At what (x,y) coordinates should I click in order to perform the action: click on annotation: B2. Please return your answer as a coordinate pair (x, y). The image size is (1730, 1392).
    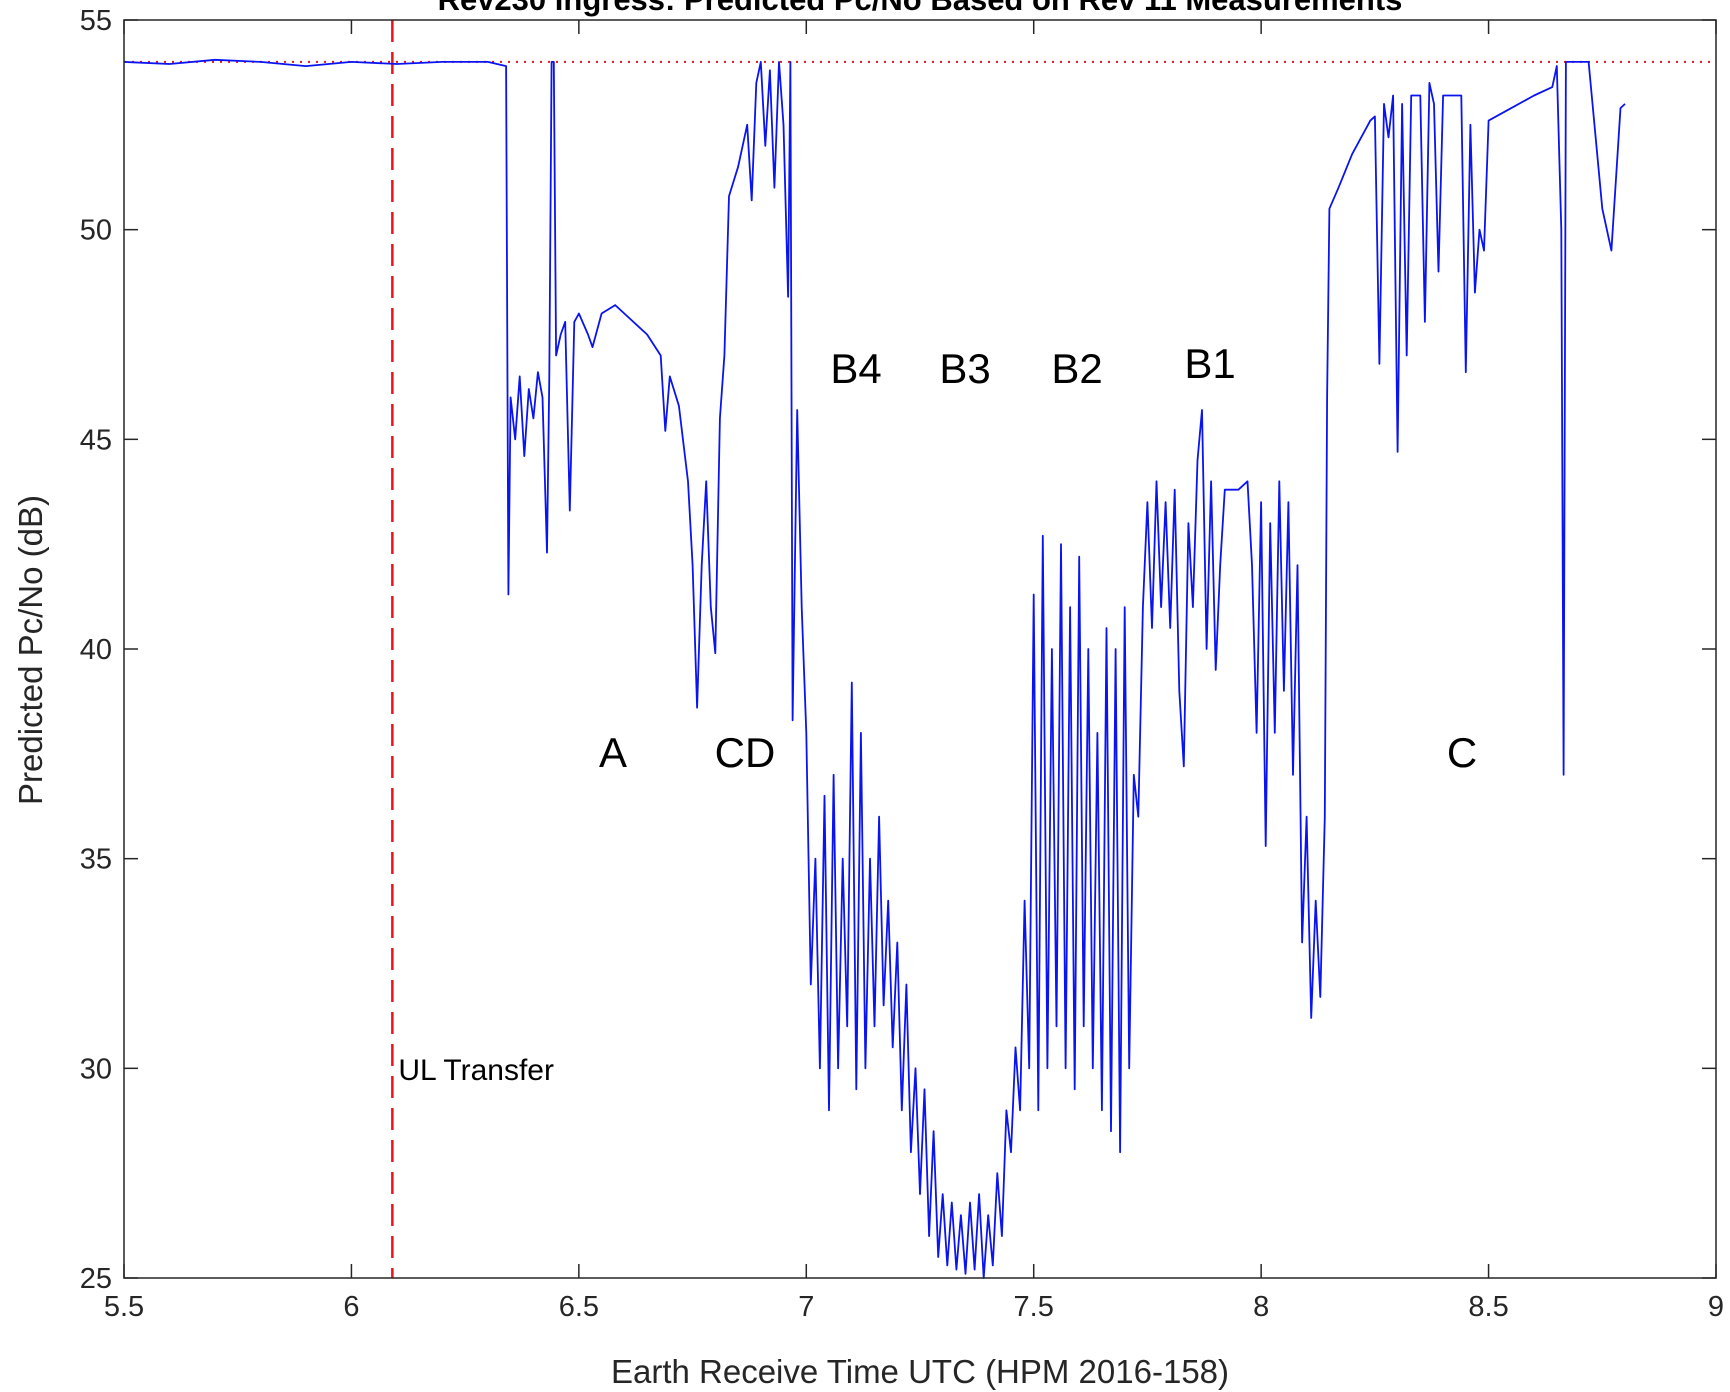
    Looking at the image, I should click on (1076, 368).